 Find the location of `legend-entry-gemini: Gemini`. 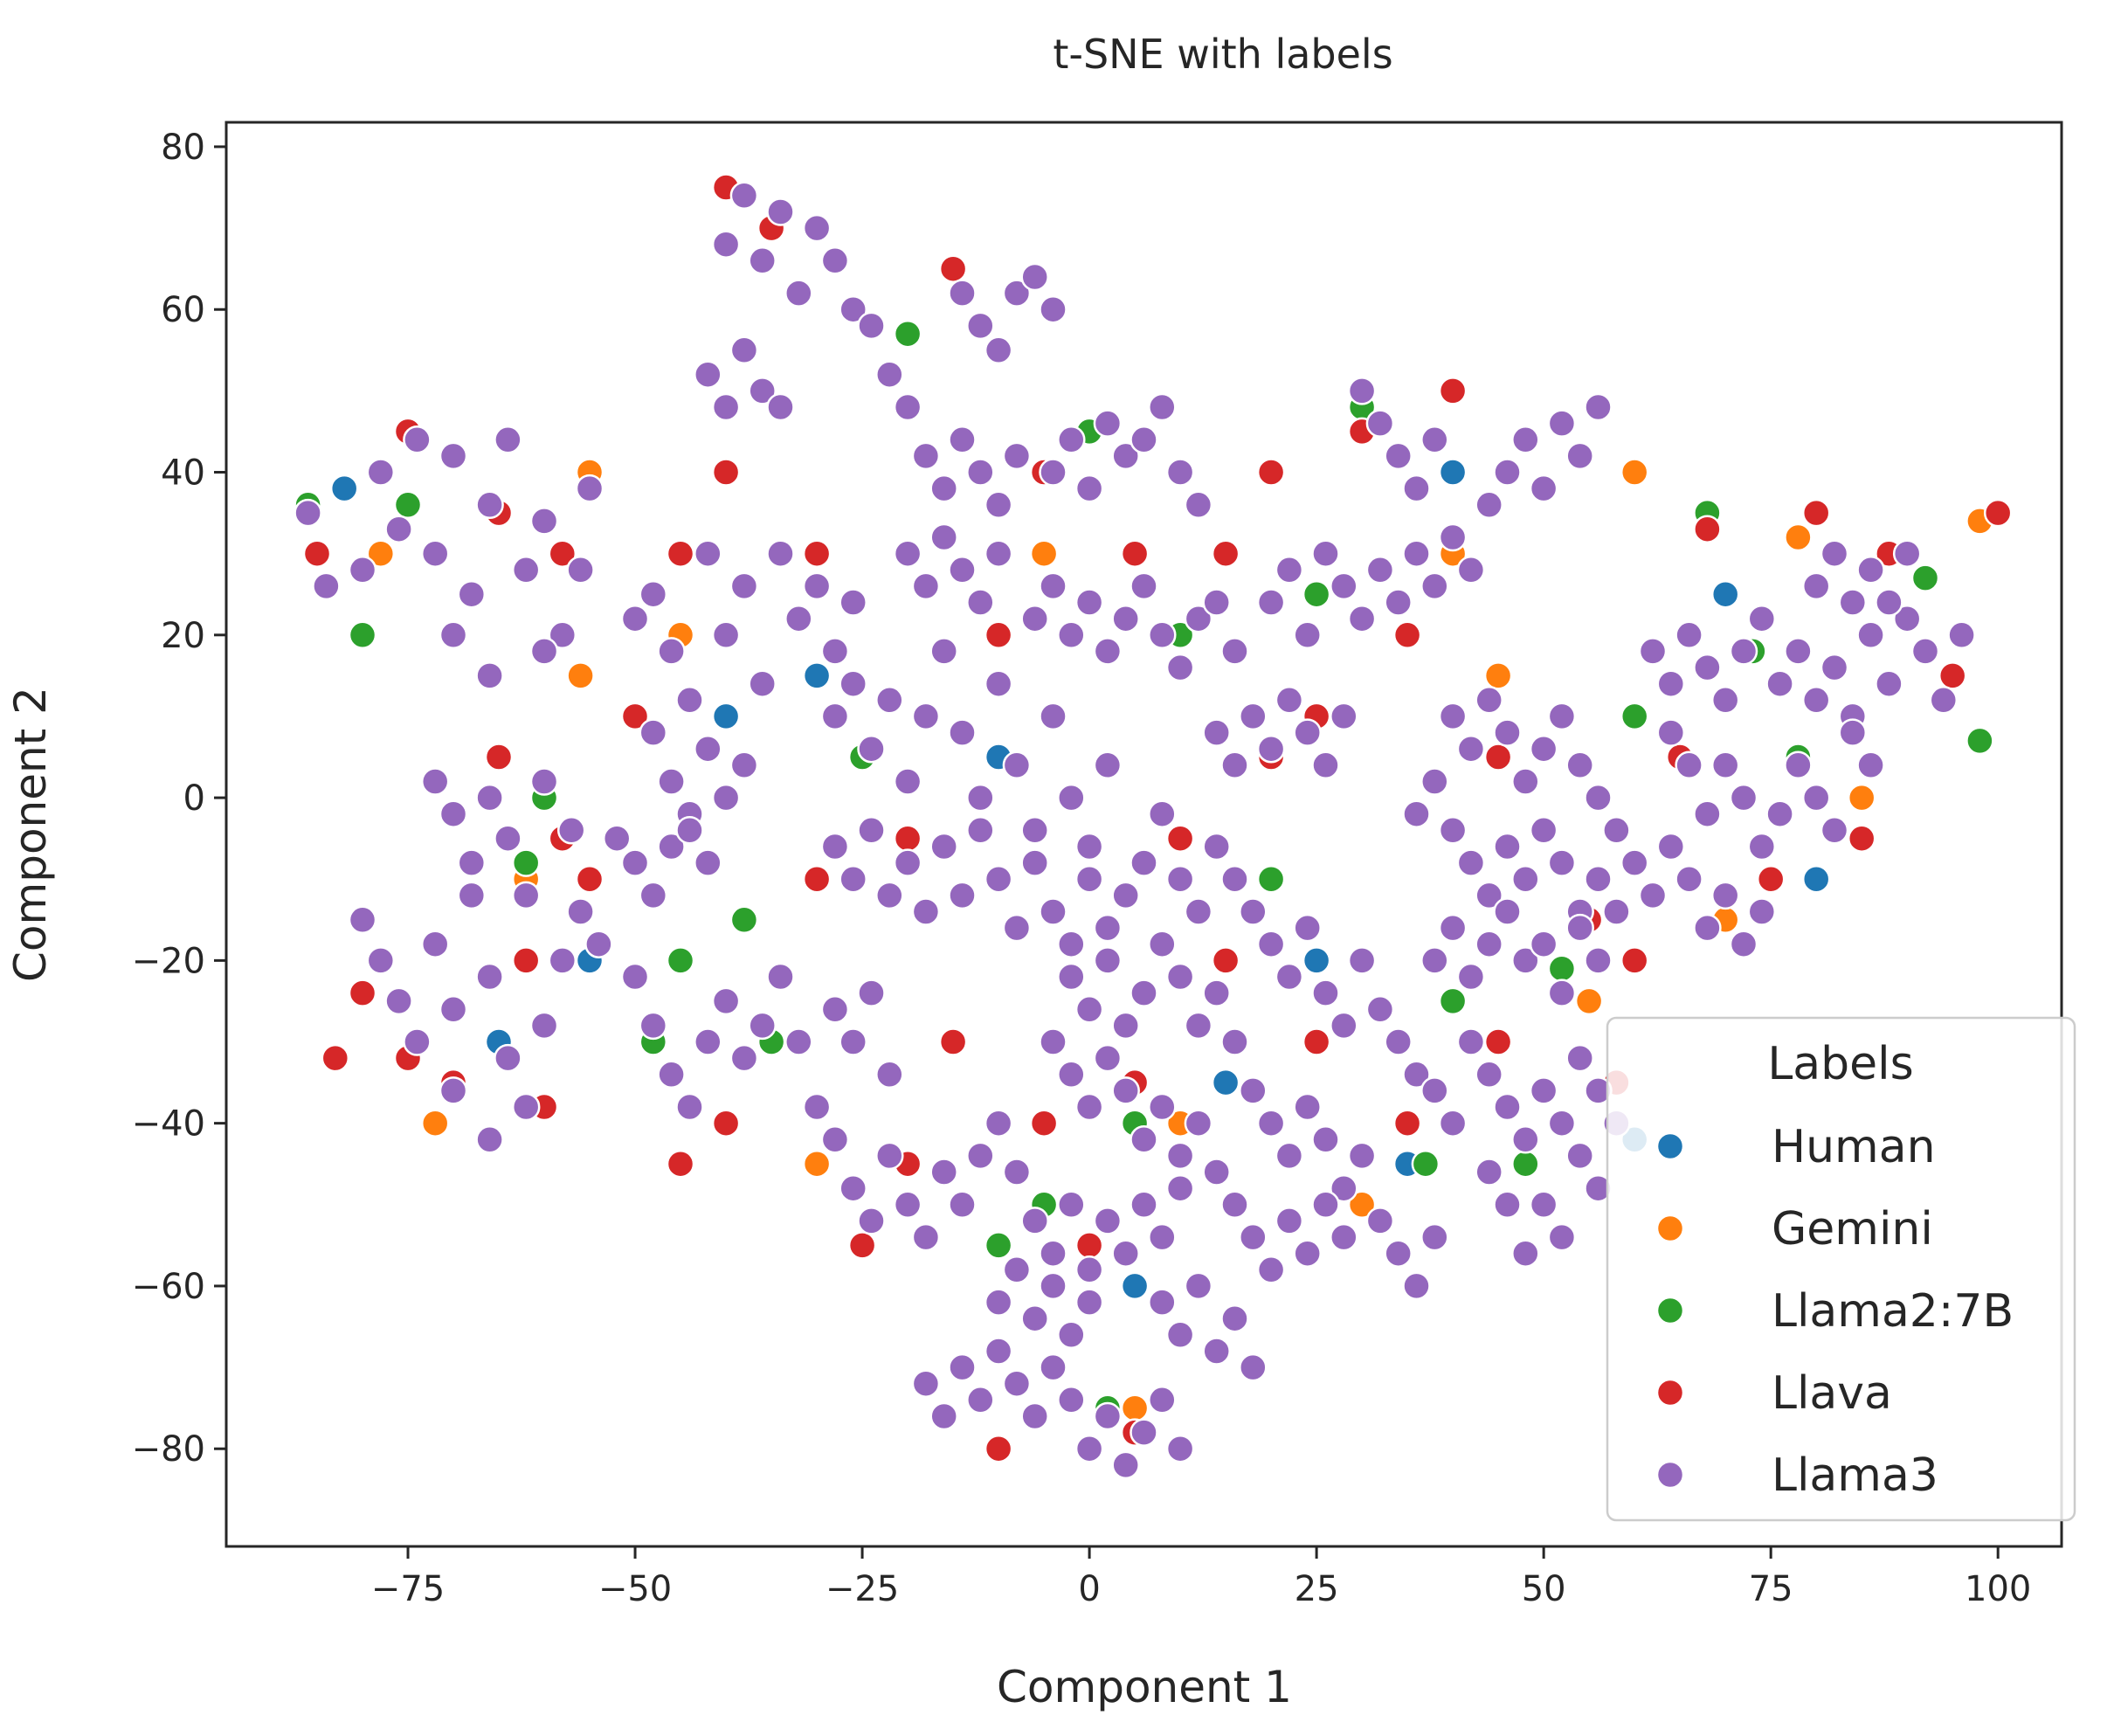

legend-entry-gemini: Gemini is located at coordinates (1794, 1229).